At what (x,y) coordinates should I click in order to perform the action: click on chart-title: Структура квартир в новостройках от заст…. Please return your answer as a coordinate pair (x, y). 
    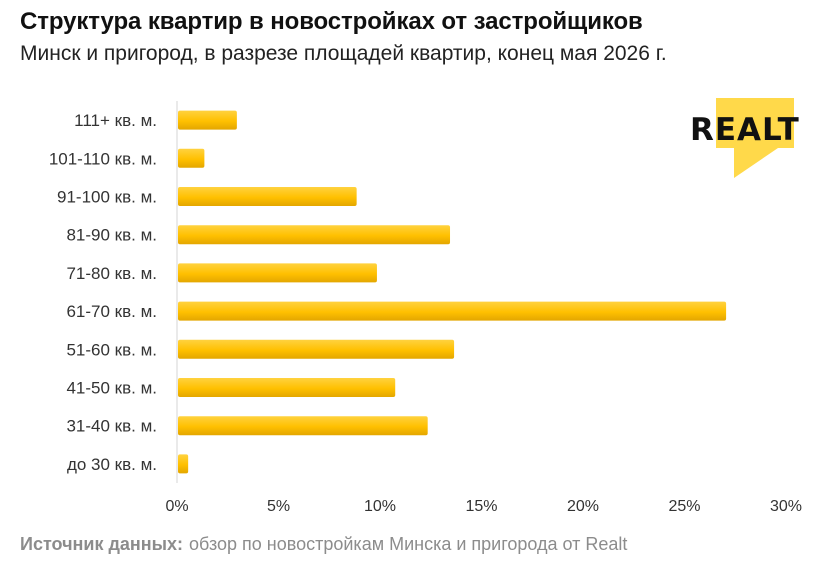
    Looking at the image, I should click on (331, 21).